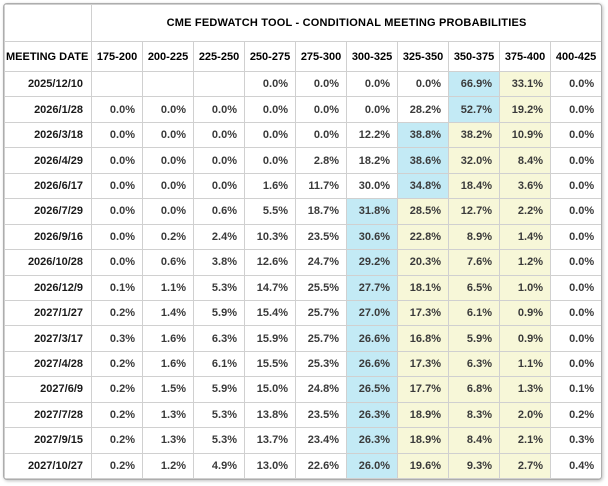 The image size is (608, 486). Describe the element at coordinates (474, 313) in the screenshot. I see `probability-cell: 6.1%` at that location.